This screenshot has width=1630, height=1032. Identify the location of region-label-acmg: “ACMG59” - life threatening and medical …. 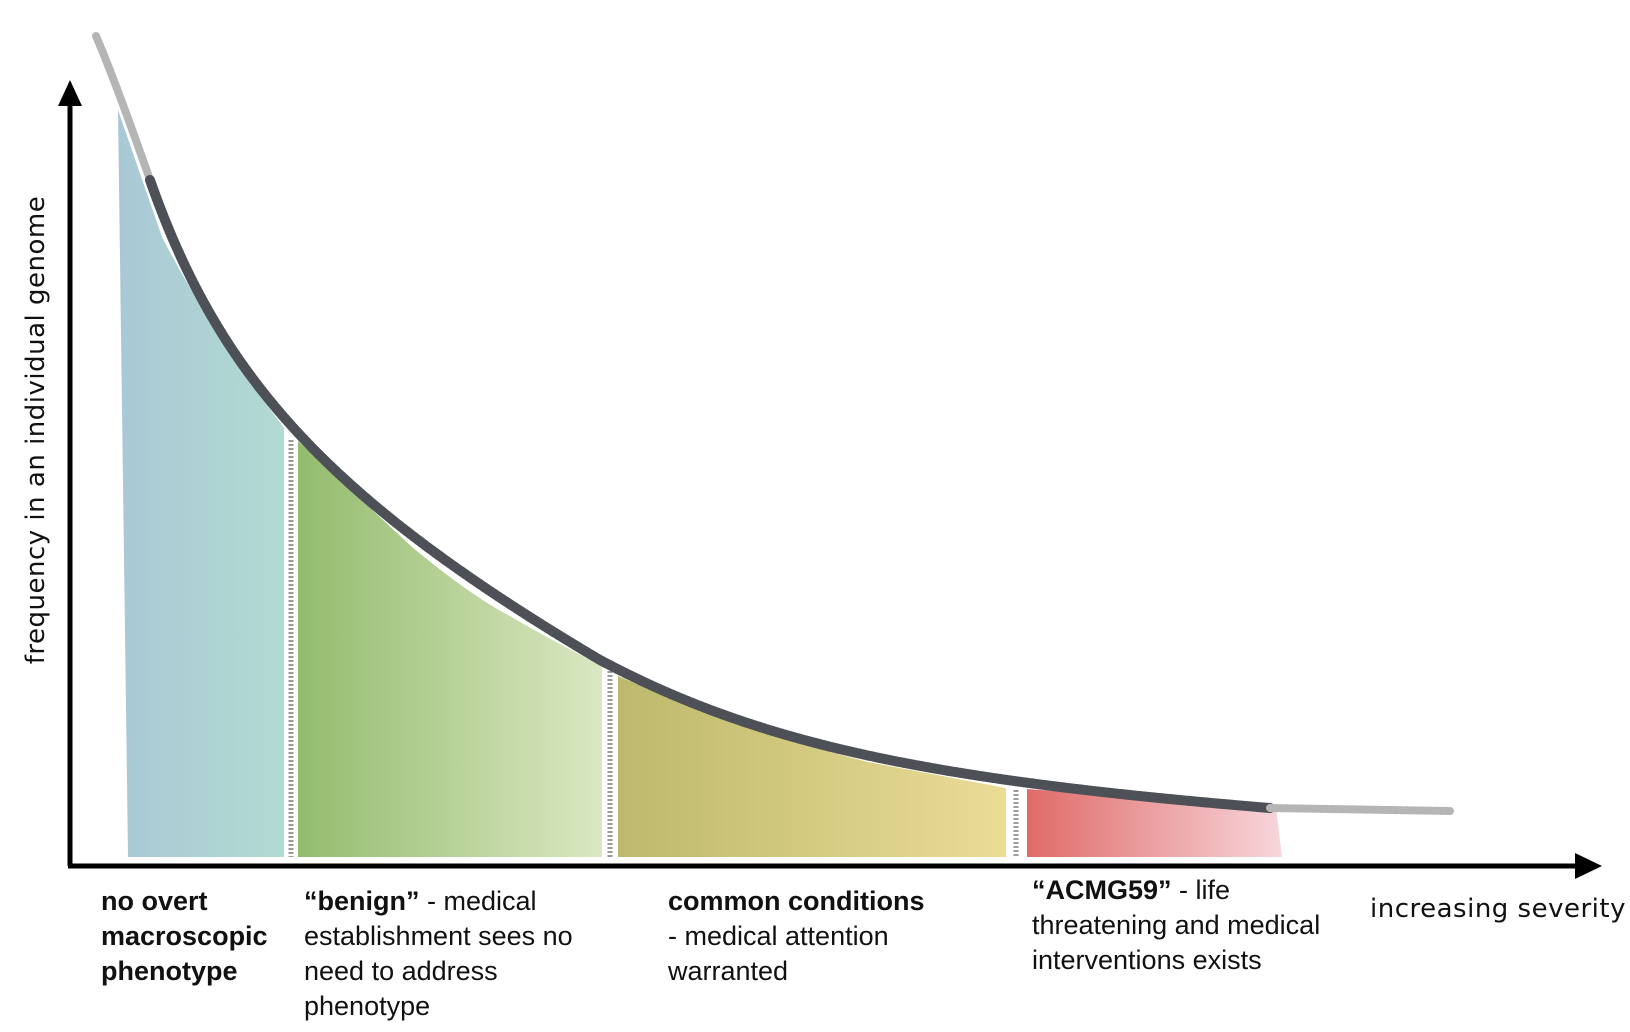
(1182, 925).